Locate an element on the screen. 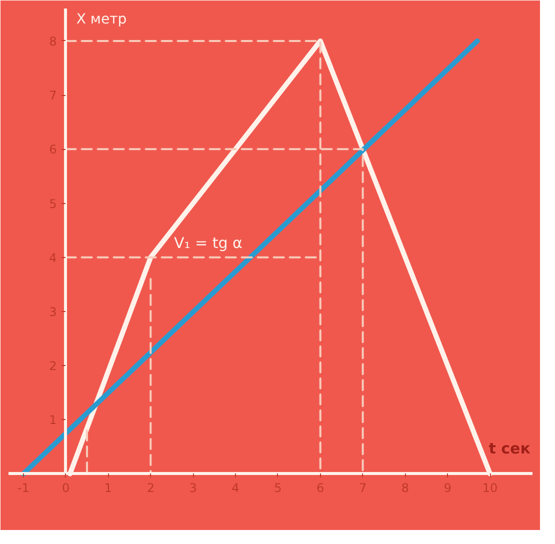 The width and height of the screenshot is (555, 544). annotation: V₁ = tg α is located at coordinates (208, 243).